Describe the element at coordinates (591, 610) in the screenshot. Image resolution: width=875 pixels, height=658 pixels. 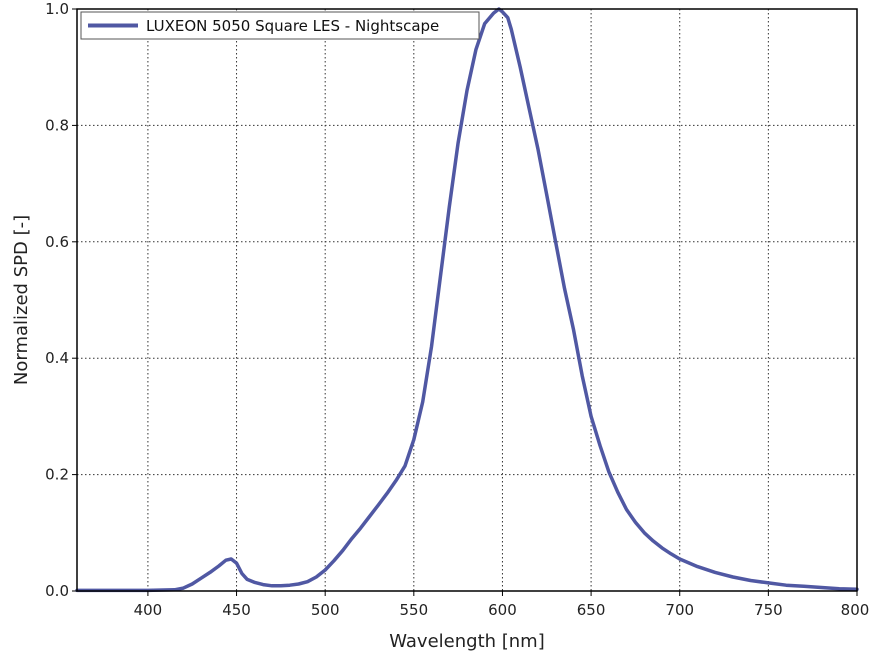
I see `x-tick-label: 650` at that location.